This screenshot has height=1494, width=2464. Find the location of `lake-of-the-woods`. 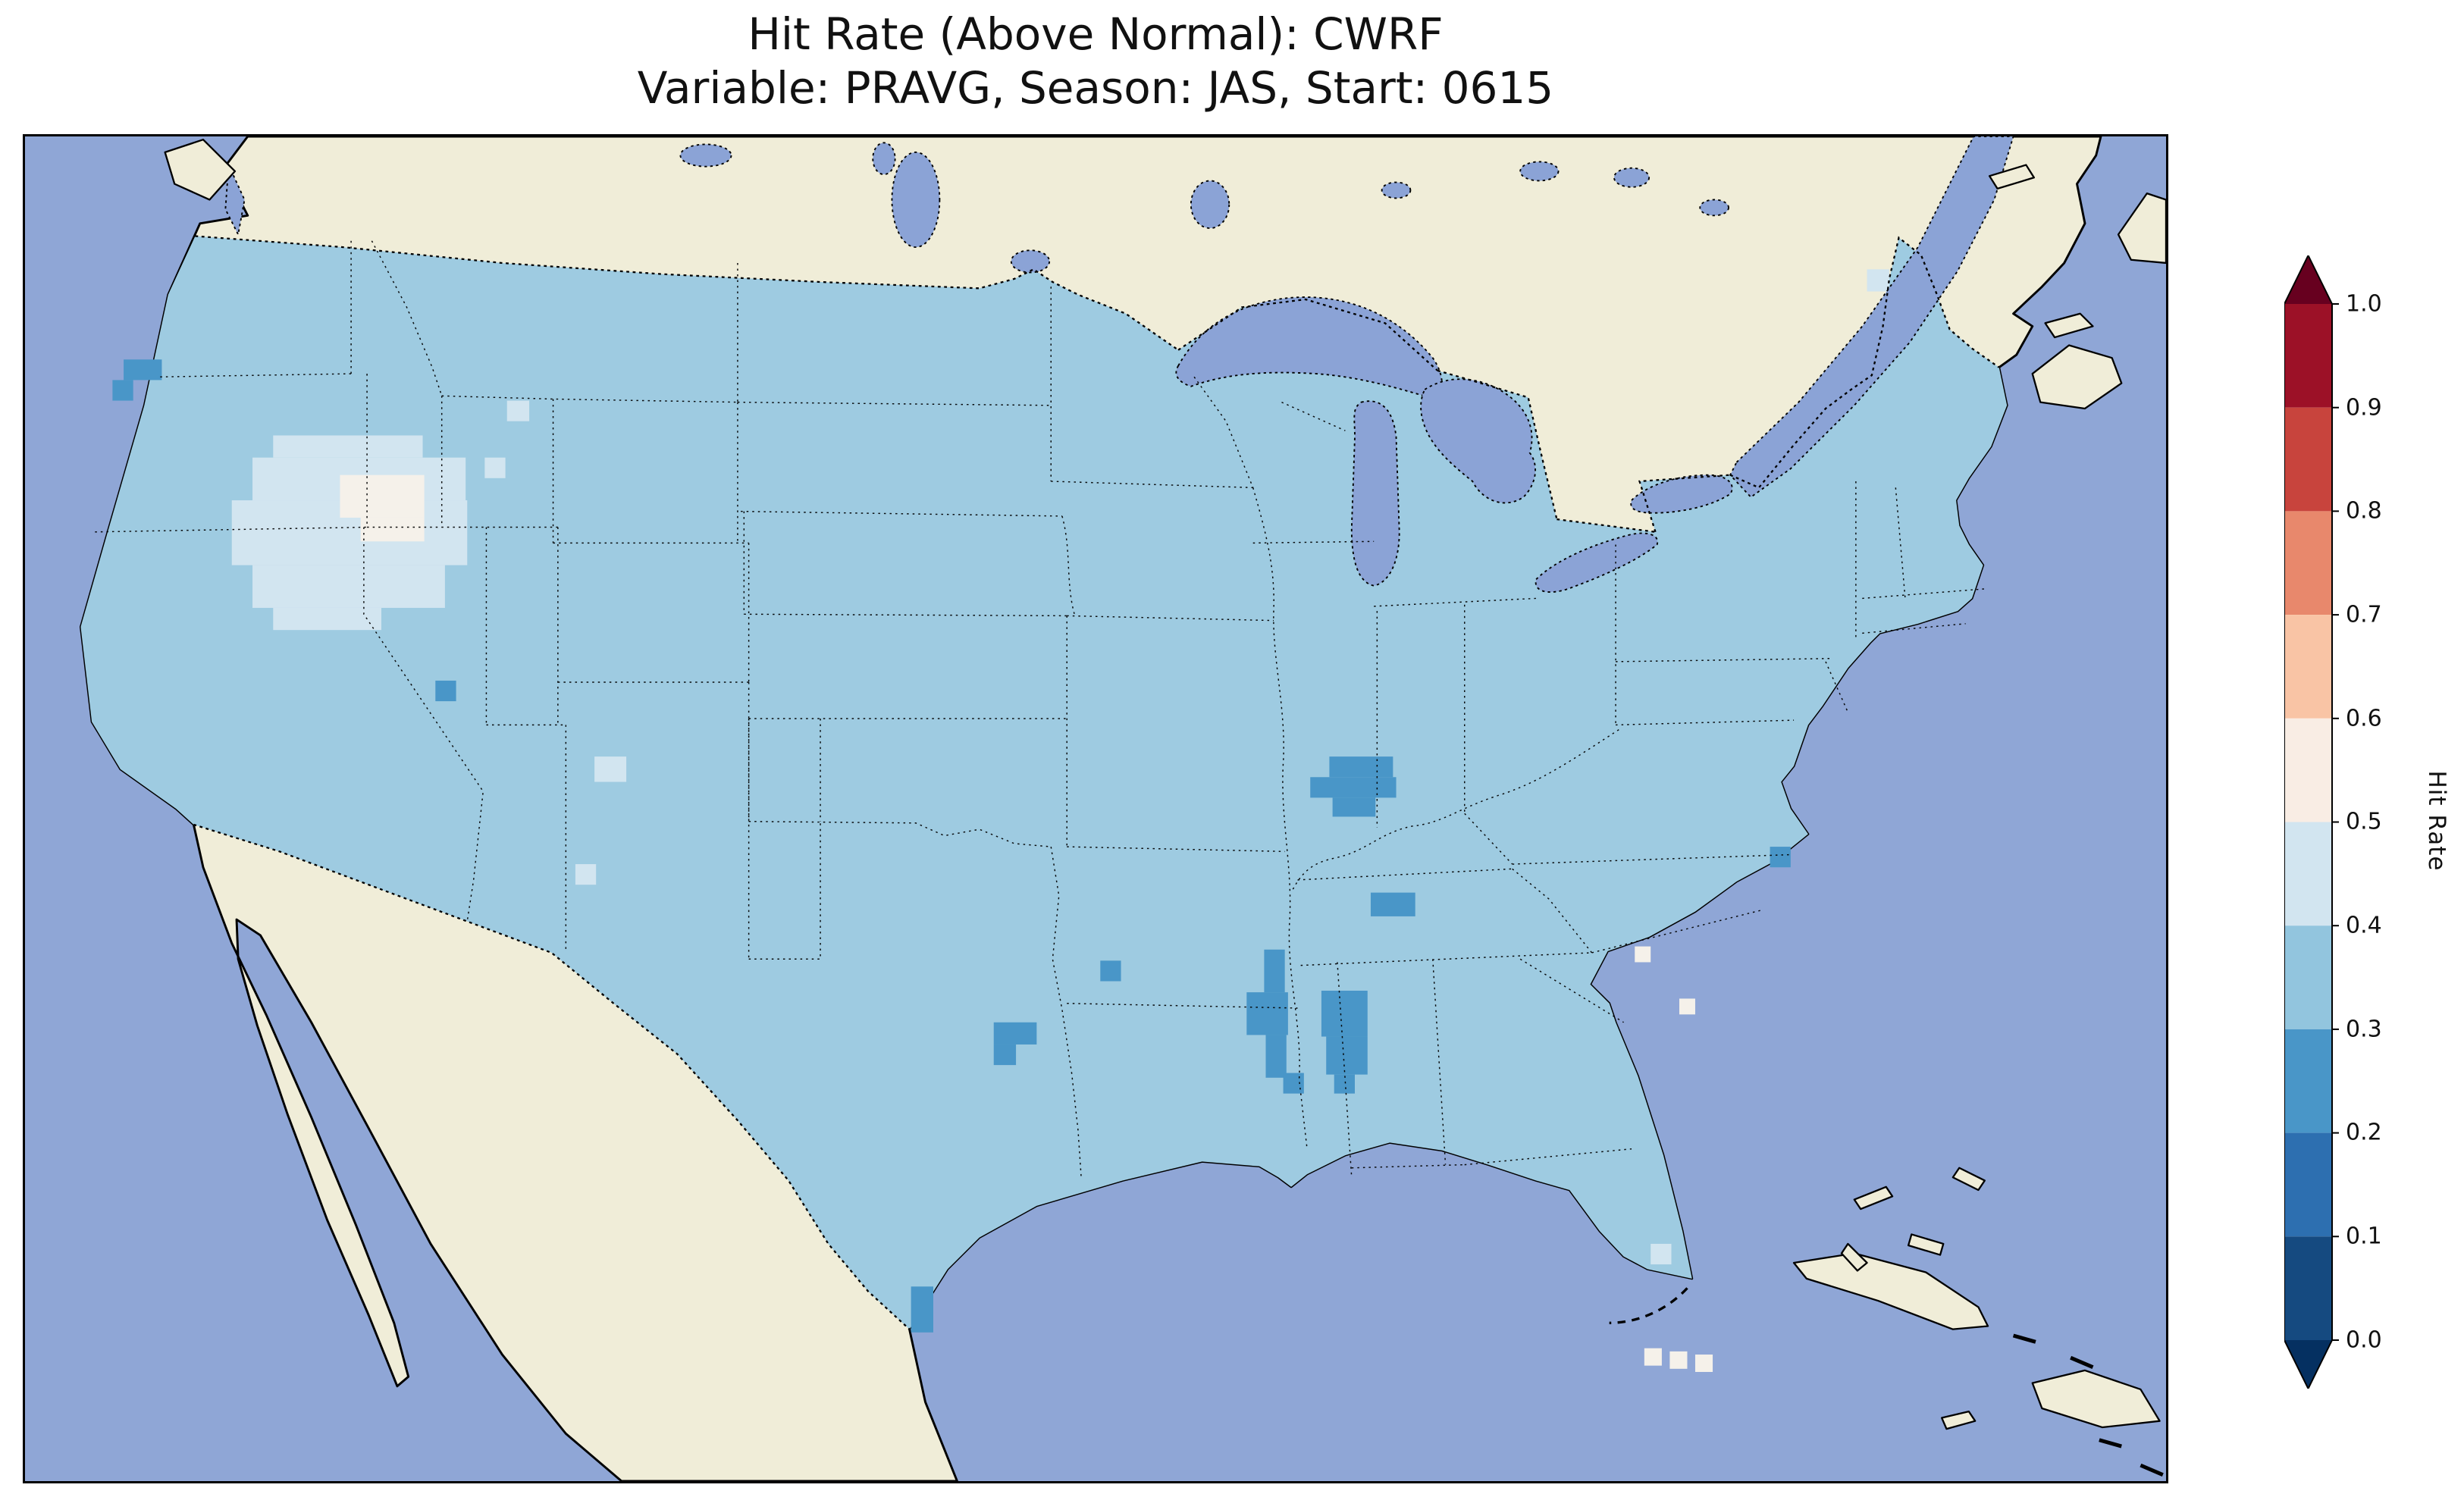

lake-of-the-woods is located at coordinates (1030, 261).